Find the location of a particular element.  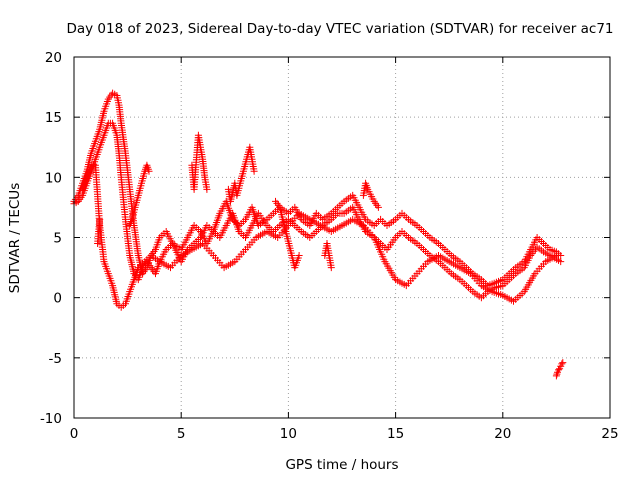

x-tick-label: 10 is located at coordinates (288, 434).